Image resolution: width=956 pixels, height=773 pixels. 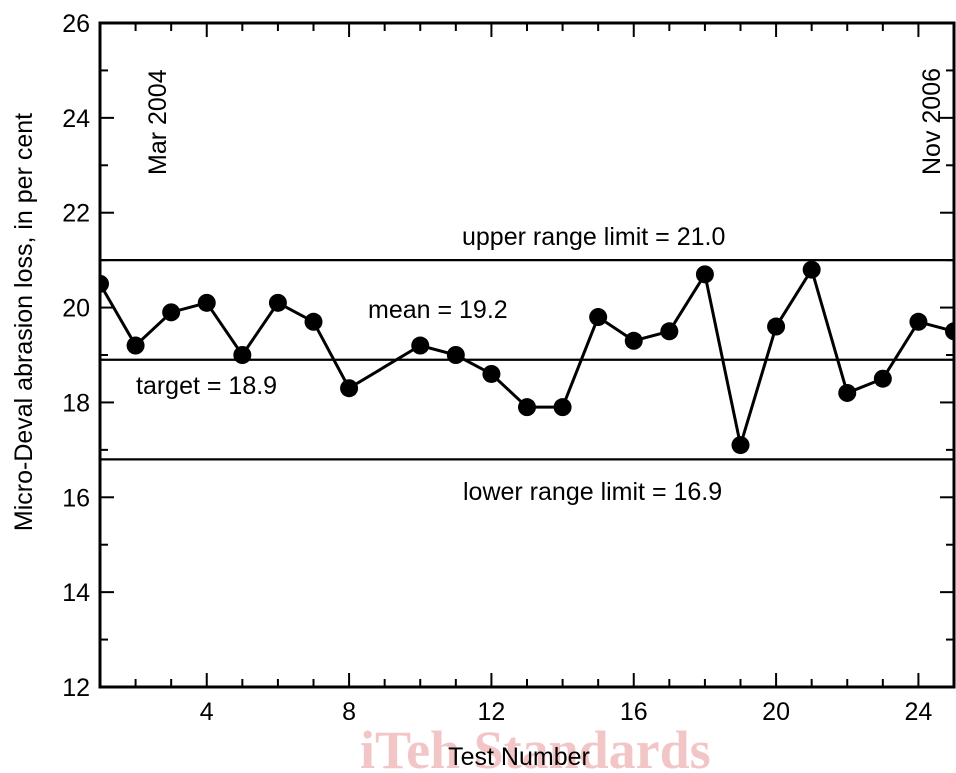 What do you see at coordinates (932, 121) in the screenshot?
I see `annotation-end-date: Nov 2006` at bounding box center [932, 121].